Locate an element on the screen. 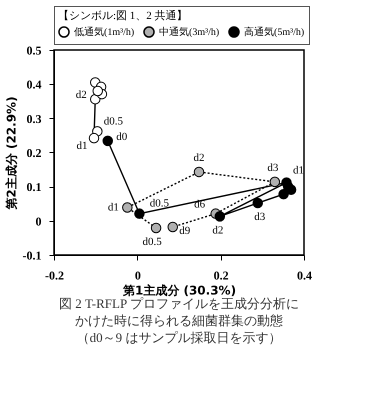 This screenshot has width=366, height=417. y-tick-label: -0.1 is located at coordinates (32, 255).